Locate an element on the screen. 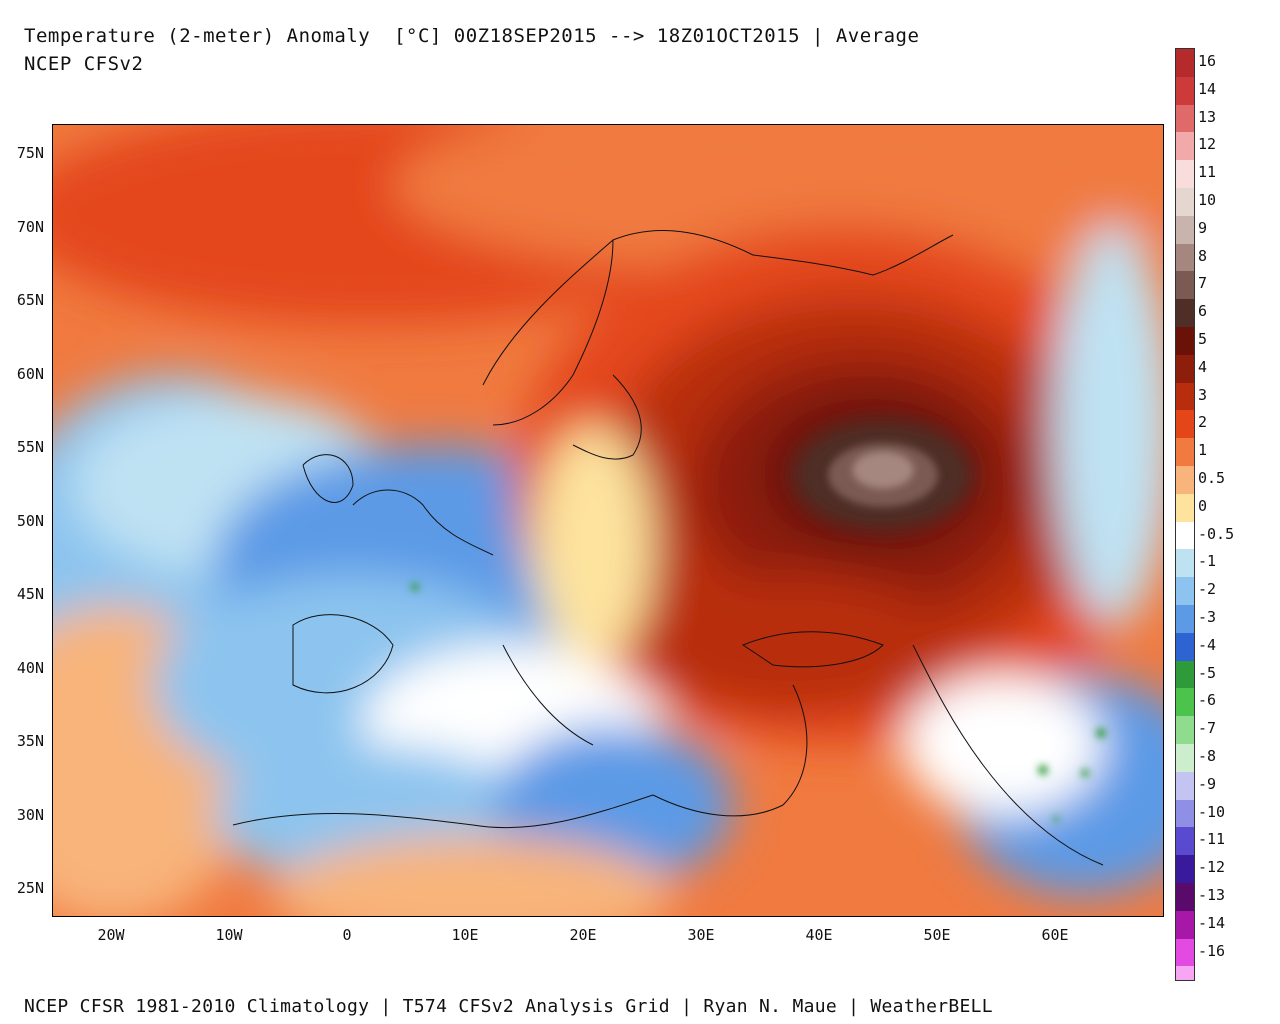  lon-tick-label: 60E is located at coordinates (1055, 935).